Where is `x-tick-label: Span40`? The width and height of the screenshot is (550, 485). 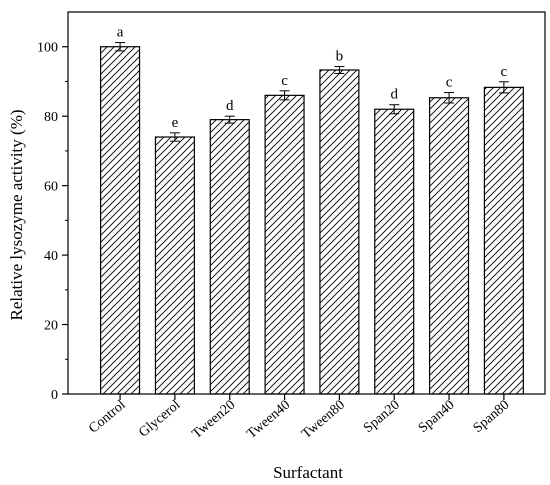 x-tick-label: Span40 is located at coordinates (437, 417).